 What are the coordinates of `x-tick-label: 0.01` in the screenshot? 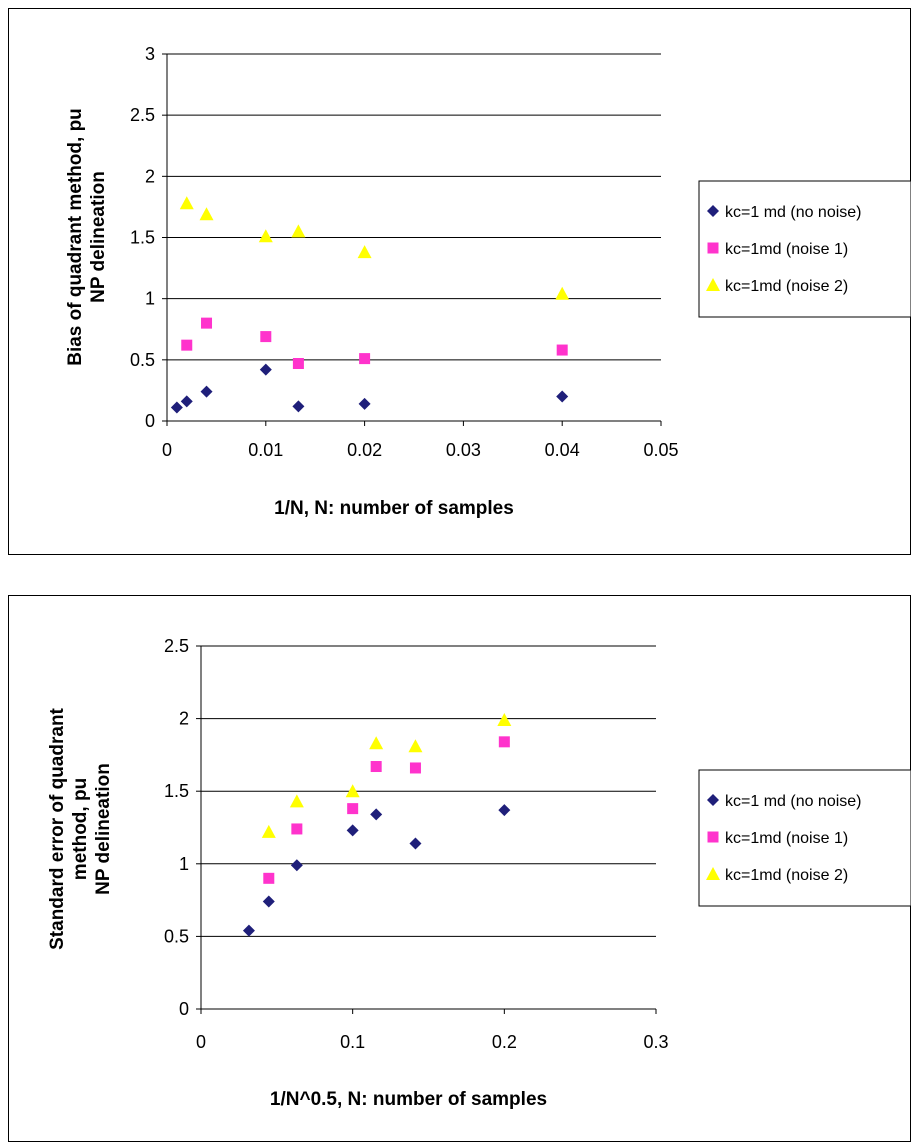 It's located at (265, 450).